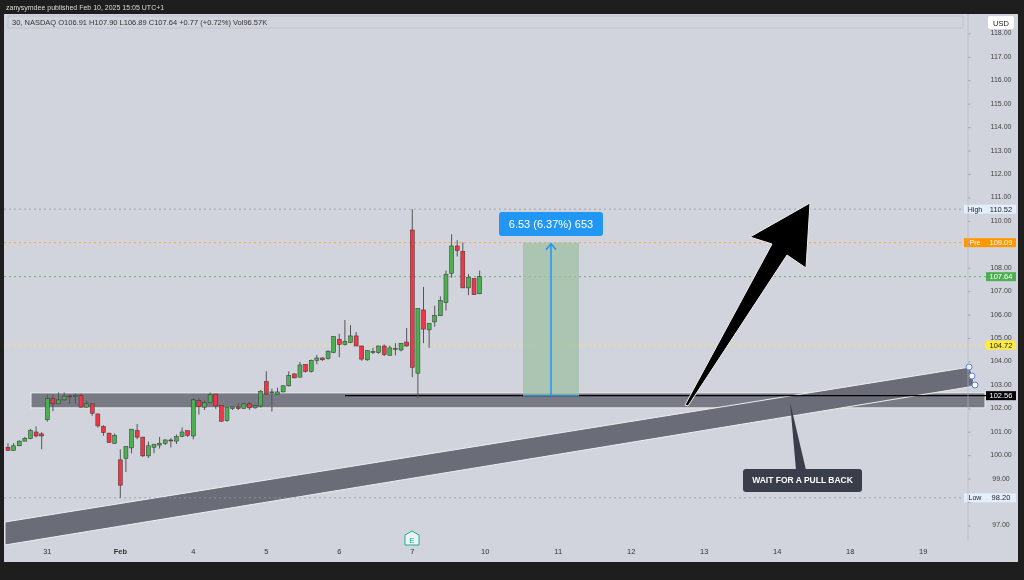 The width and height of the screenshot is (1024, 580). Describe the element at coordinates (412, 540) in the screenshot. I see `annotation: E` at that location.